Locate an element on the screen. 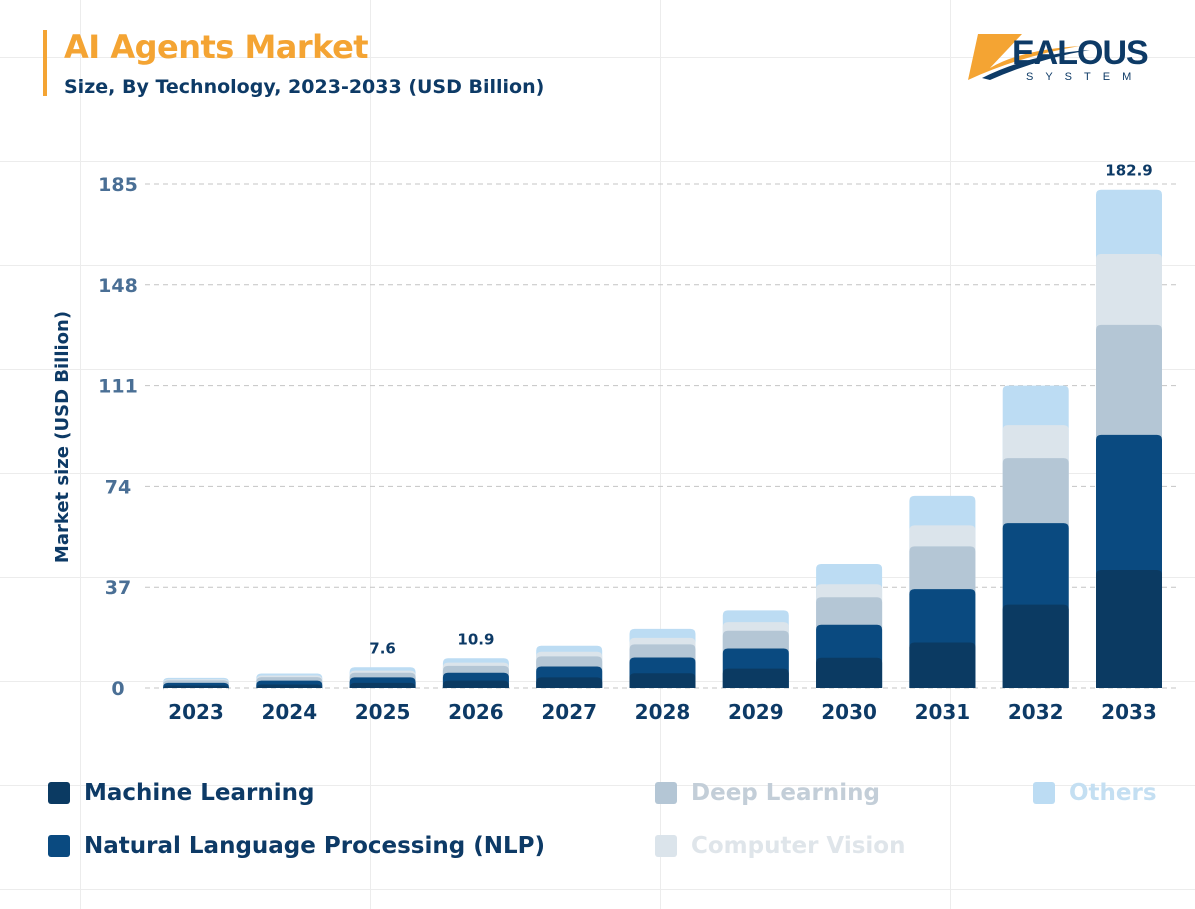  x-tick-label: 2030 is located at coordinates (849, 712).